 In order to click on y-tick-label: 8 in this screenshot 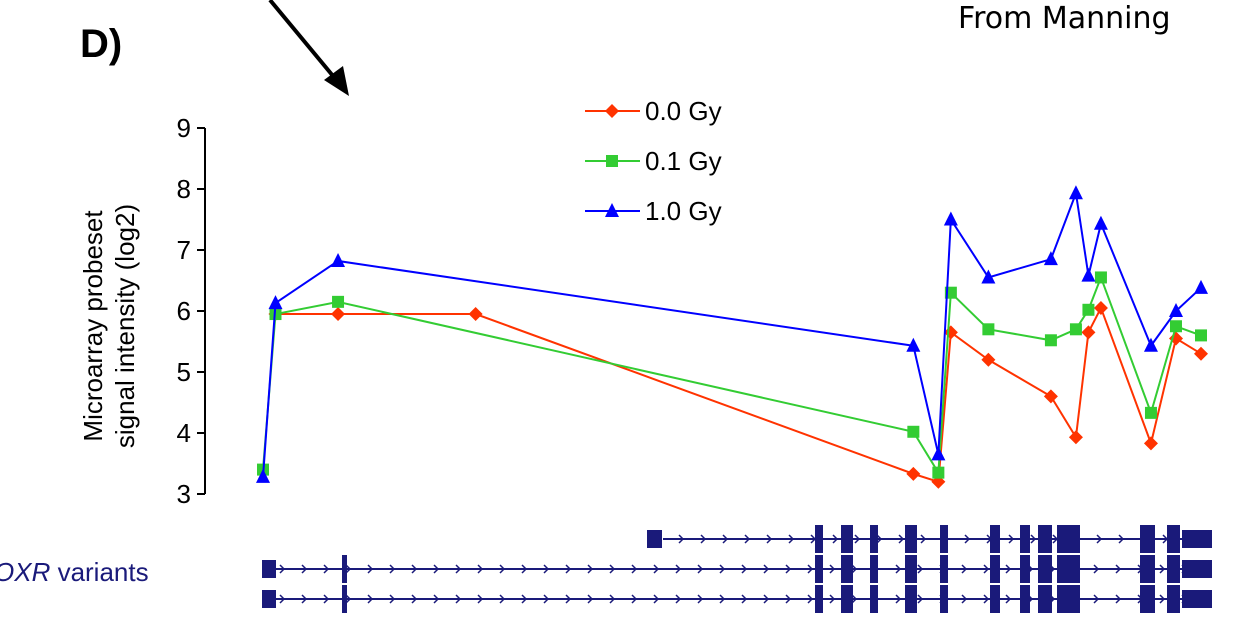, I will do `click(184, 189)`.